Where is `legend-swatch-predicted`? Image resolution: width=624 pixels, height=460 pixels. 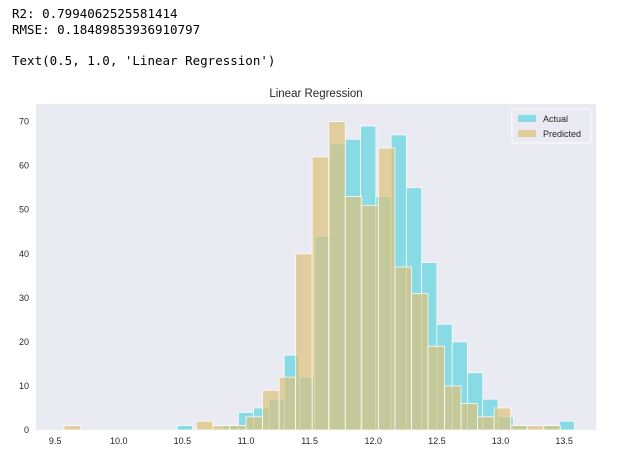
legend-swatch-predicted is located at coordinates (527, 133).